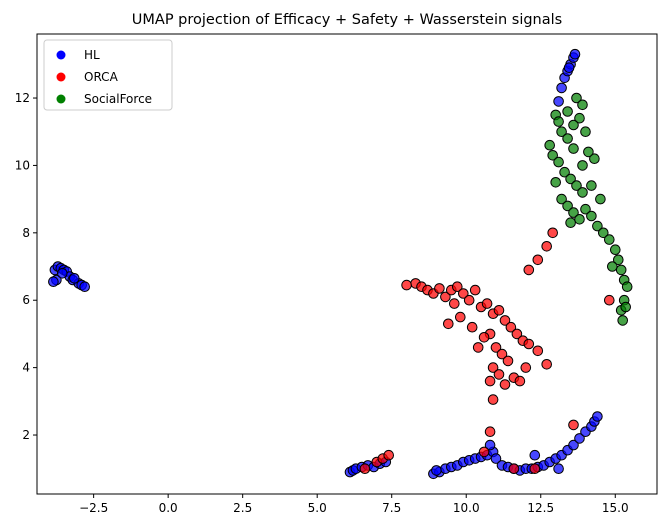 The width and height of the screenshot is (667, 528). What do you see at coordinates (22, 165) in the screenshot?
I see `y-tick-label: 10` at bounding box center [22, 165].